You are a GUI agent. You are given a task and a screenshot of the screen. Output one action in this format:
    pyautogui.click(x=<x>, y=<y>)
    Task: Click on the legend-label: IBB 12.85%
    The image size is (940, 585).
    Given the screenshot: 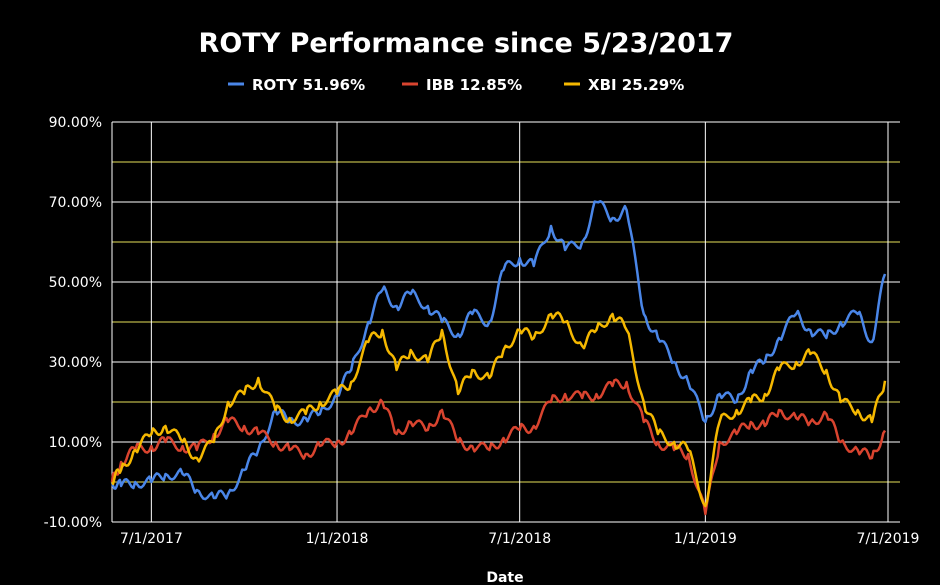 What is the action you would take?
    pyautogui.click(x=474, y=85)
    